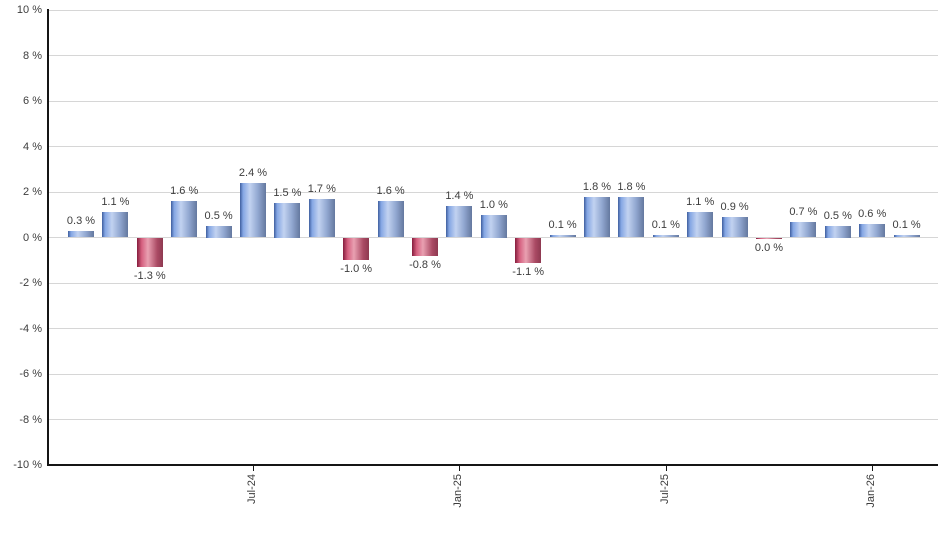 Image resolution: width=940 pixels, height=550 pixels. What do you see at coordinates (459, 195) in the screenshot?
I see `bar-value-label: 1.4 %` at bounding box center [459, 195].